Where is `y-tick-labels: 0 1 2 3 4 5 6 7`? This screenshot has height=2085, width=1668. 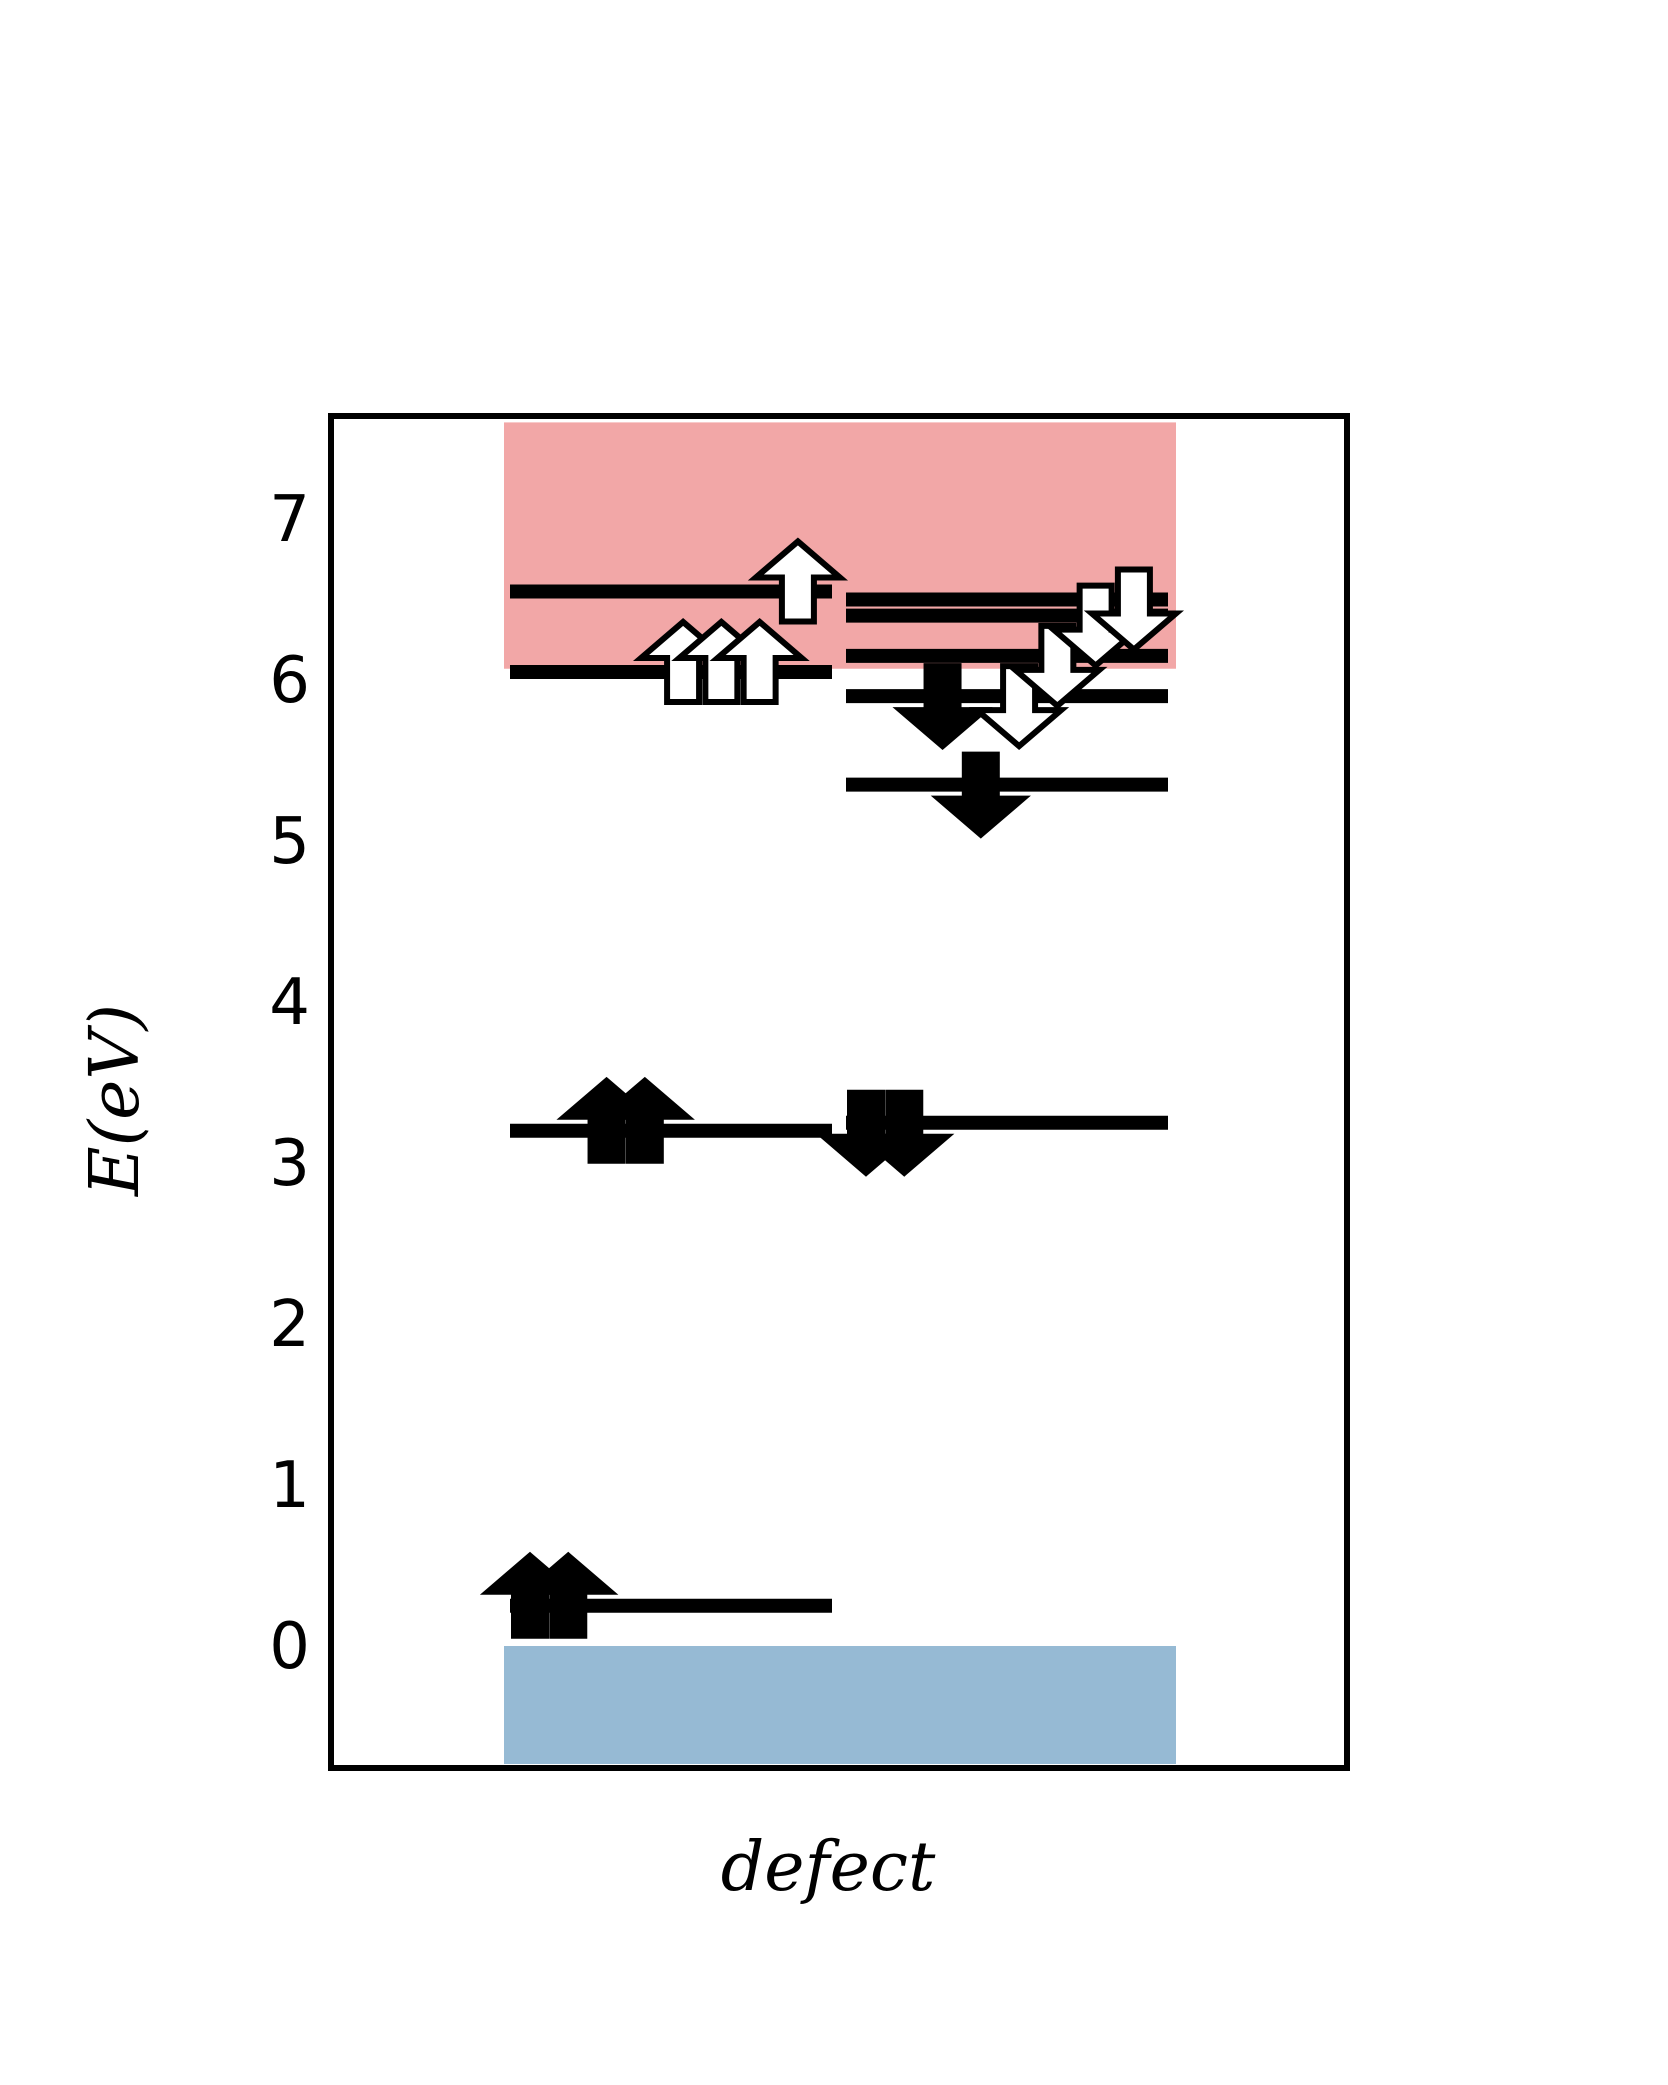 y-tick-labels: 0 1 2 3 4 5 6 7 is located at coordinates (289, 1083).